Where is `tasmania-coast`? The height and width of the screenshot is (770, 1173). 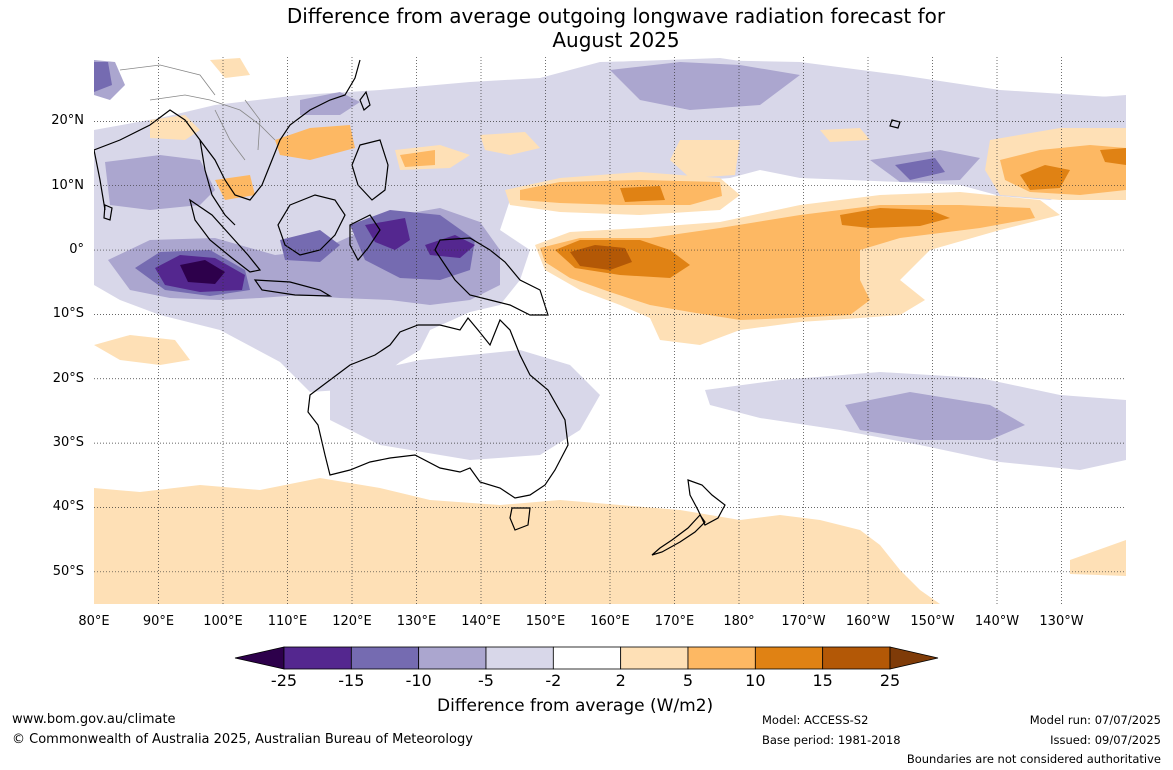 tasmania-coast is located at coordinates (520, 519).